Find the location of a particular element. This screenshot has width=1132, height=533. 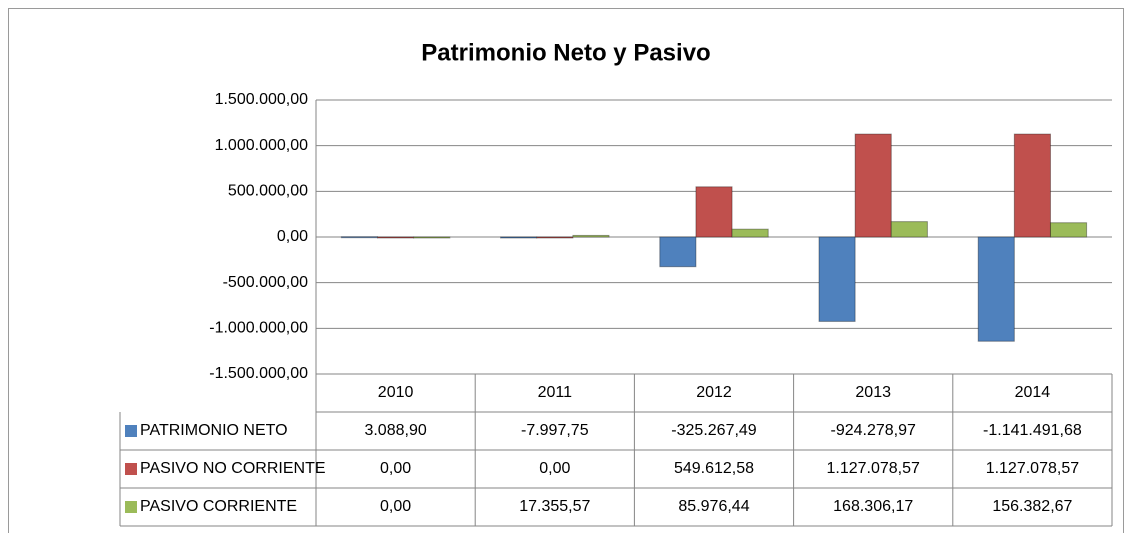

y-tick-label: -500.000,00 is located at coordinates (266, 282).